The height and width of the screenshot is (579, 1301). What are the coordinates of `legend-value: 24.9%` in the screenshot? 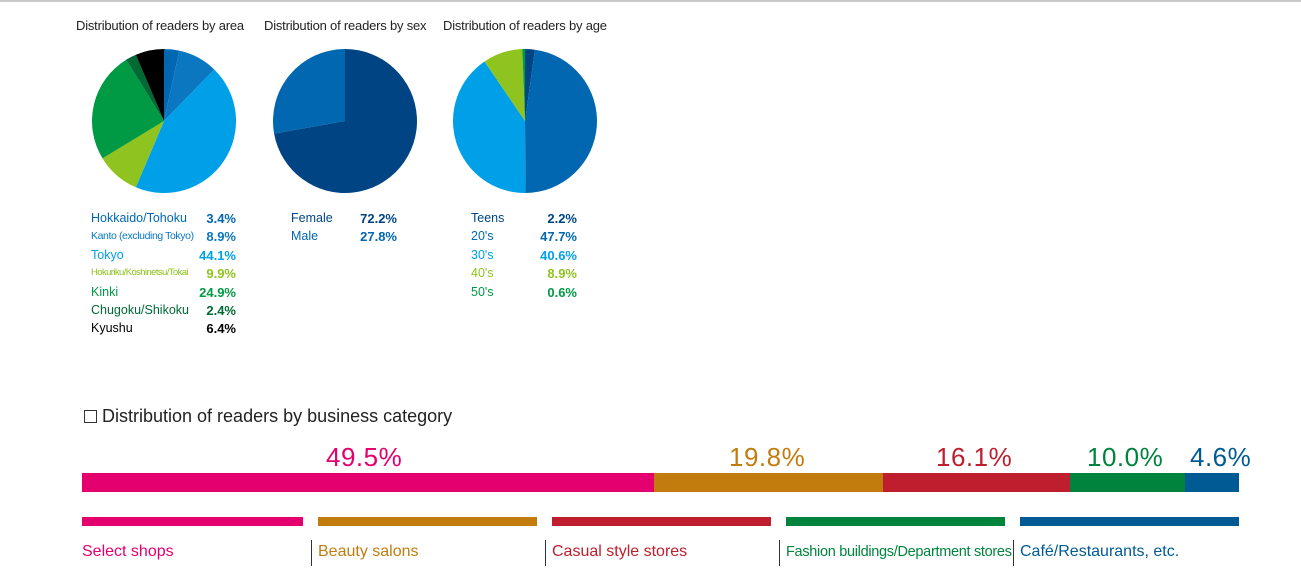 It's located at (217, 292).